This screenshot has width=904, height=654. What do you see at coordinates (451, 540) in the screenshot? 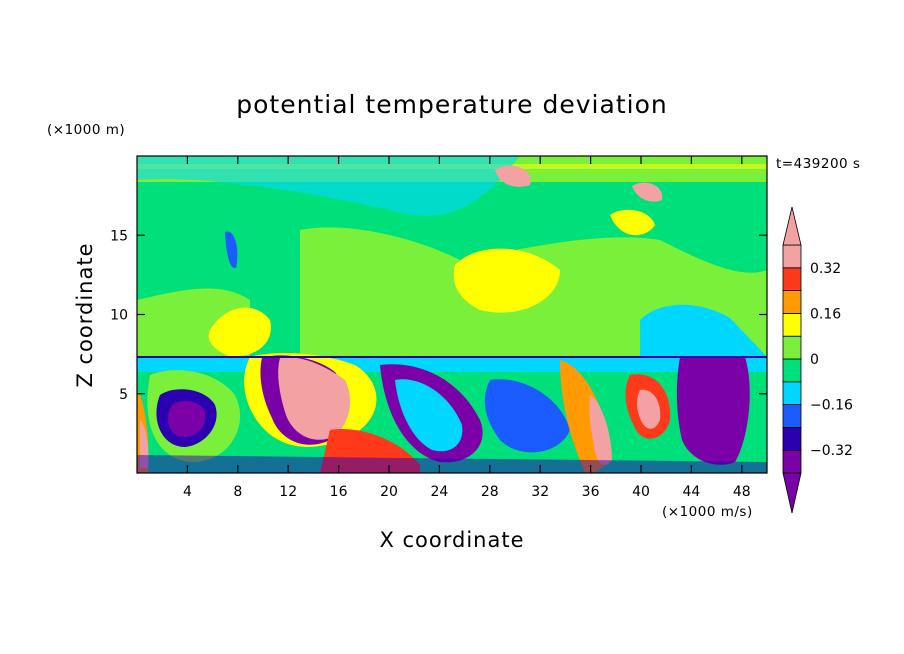
I see `x-axis-title: X coordinate` at bounding box center [451, 540].